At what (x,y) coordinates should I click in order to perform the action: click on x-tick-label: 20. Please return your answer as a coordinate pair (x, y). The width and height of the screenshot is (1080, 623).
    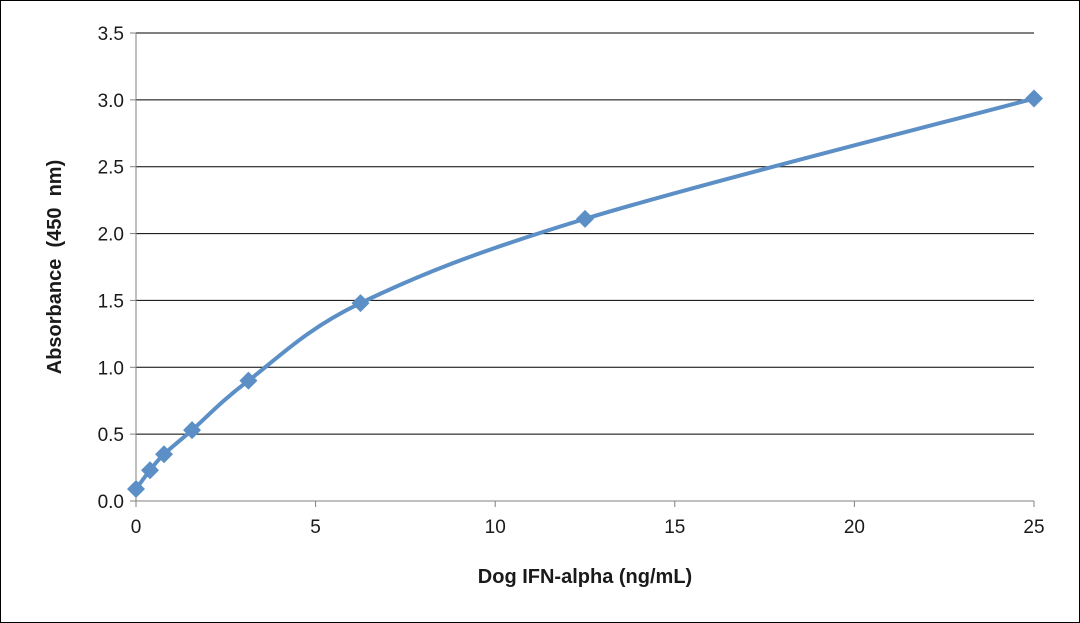
    Looking at the image, I should click on (854, 527).